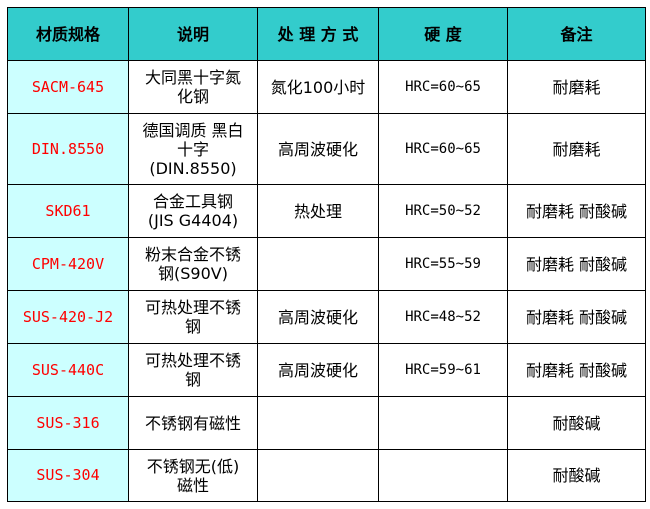  I want to click on header-process: 处 理 方 式, so click(318, 34).